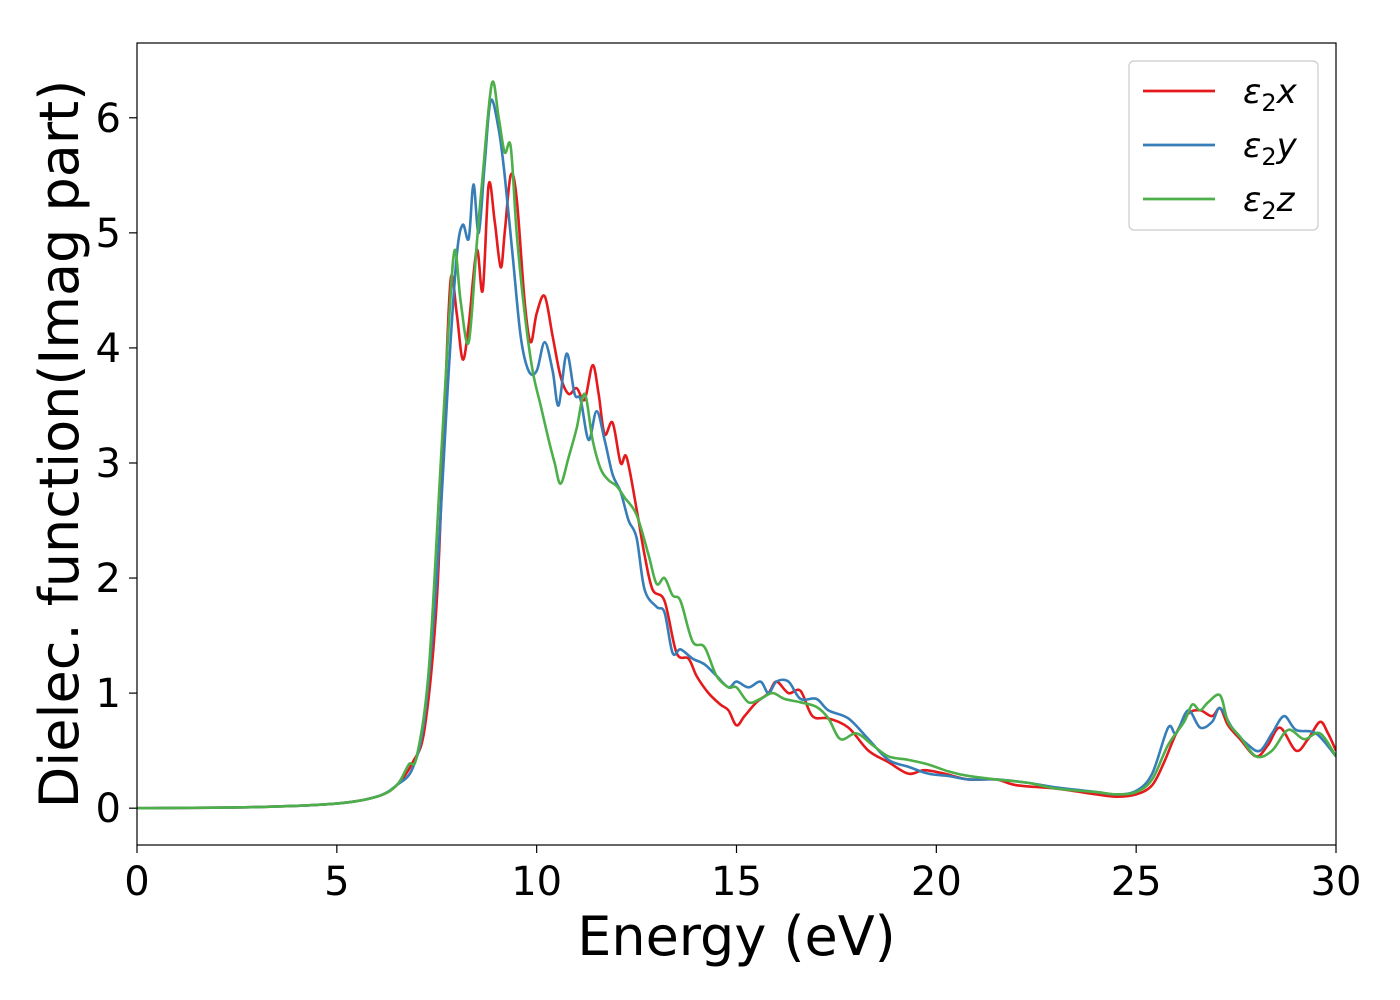 The image size is (1400, 1000). Describe the element at coordinates (59, 444) in the screenshot. I see `y-axis-title: Dielec. function(Imag part)` at that location.